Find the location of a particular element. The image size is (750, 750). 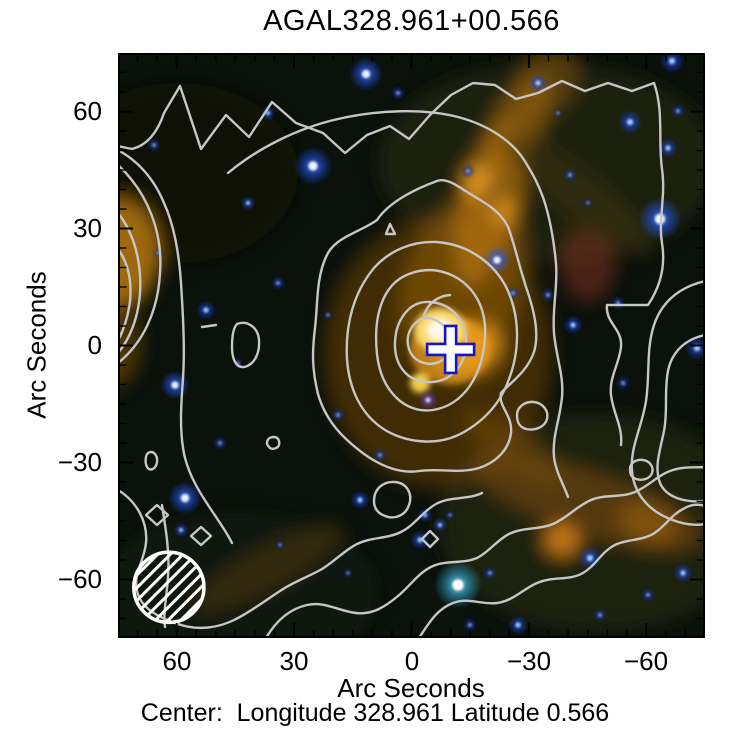

y-tick-label: 0 is located at coordinates (94, 345).